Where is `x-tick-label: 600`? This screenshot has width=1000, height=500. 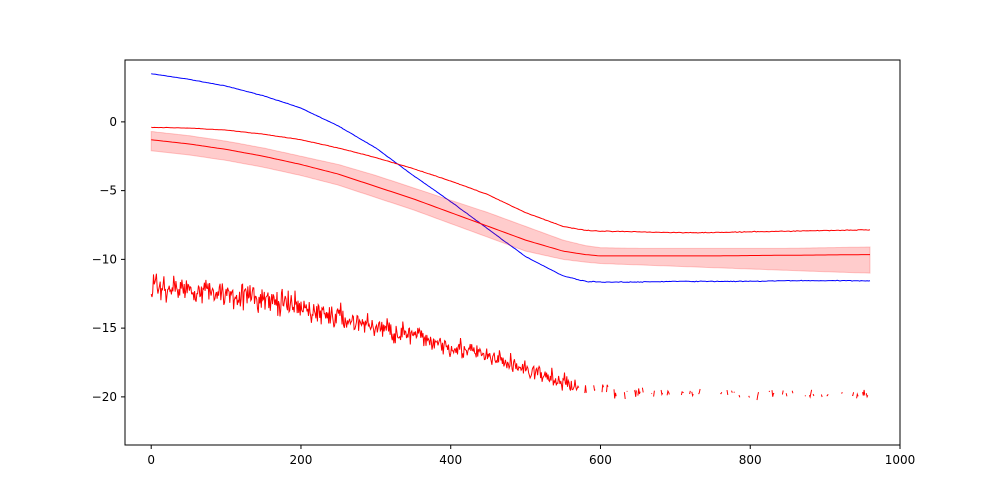
x-tick-label: 600 is located at coordinates (600, 460).